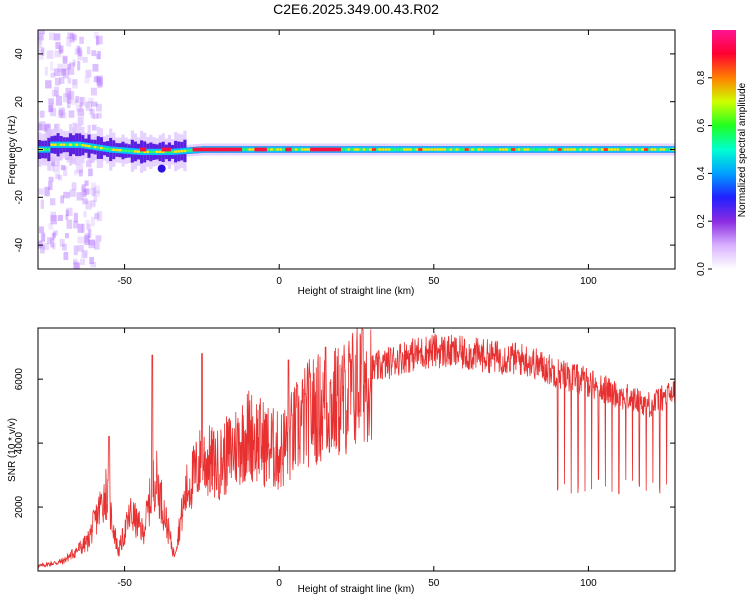  Describe the element at coordinates (161, 168) in the screenshot. I see `spectrogram-blob` at that location.